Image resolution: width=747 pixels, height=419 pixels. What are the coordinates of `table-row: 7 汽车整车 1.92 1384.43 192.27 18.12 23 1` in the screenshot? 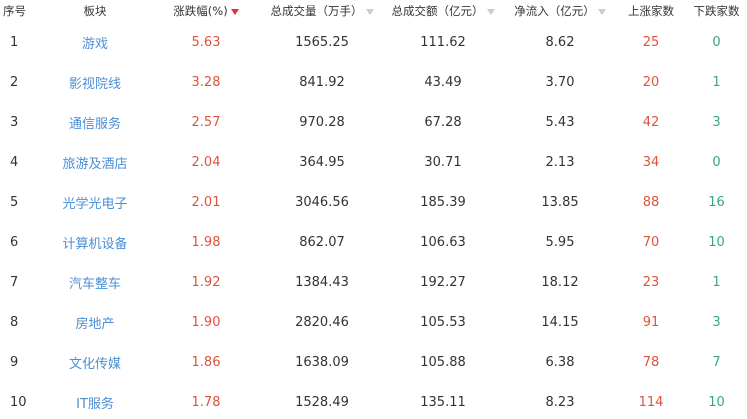 It's located at (373, 282).